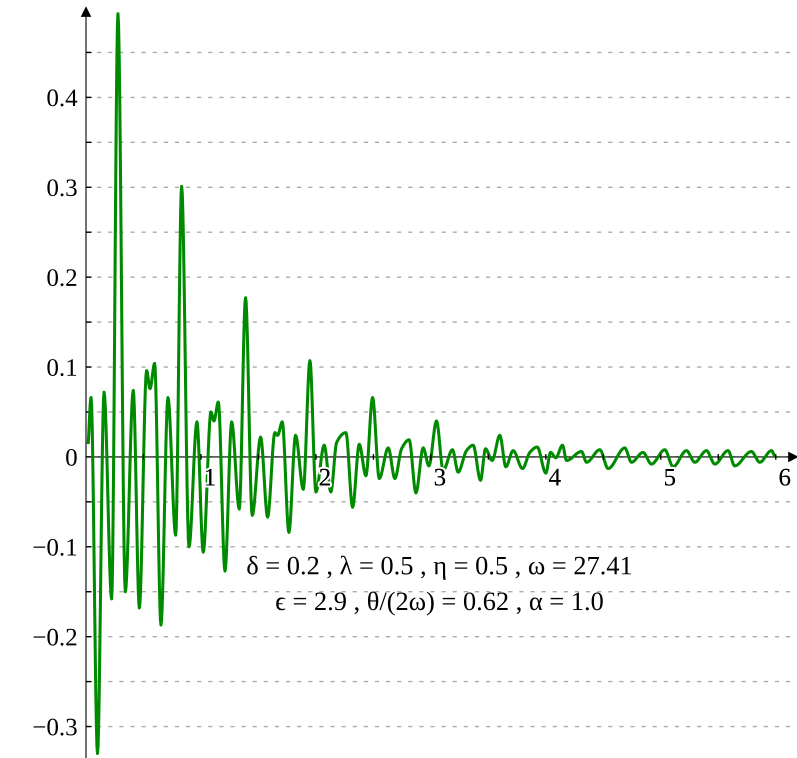 The image size is (797, 758). Describe the element at coordinates (55, 727) in the screenshot. I see `y-tick-label: −0.3` at that location.